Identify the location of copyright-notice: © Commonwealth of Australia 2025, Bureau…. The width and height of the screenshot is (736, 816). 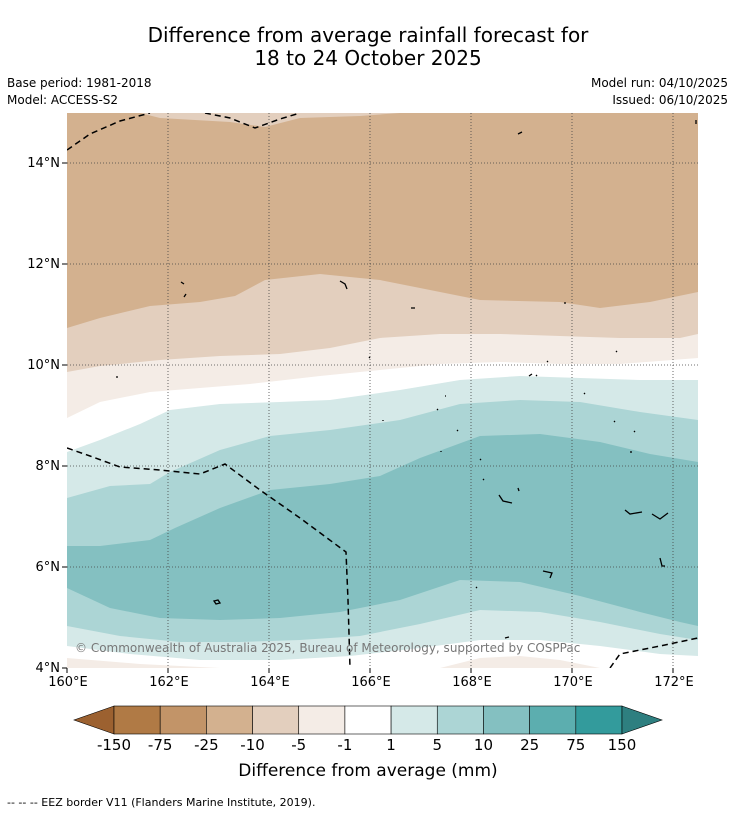
(328, 648).